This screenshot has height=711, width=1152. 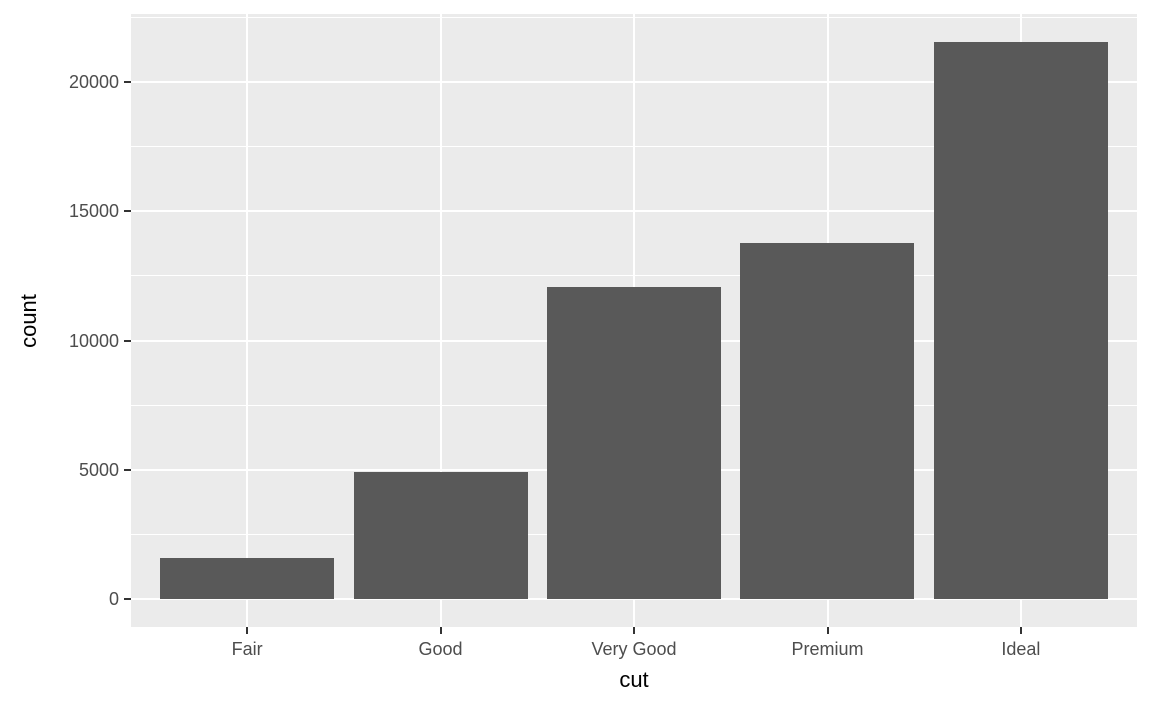 What do you see at coordinates (247, 649) in the screenshot?
I see `x-tick-label-0: Fair` at bounding box center [247, 649].